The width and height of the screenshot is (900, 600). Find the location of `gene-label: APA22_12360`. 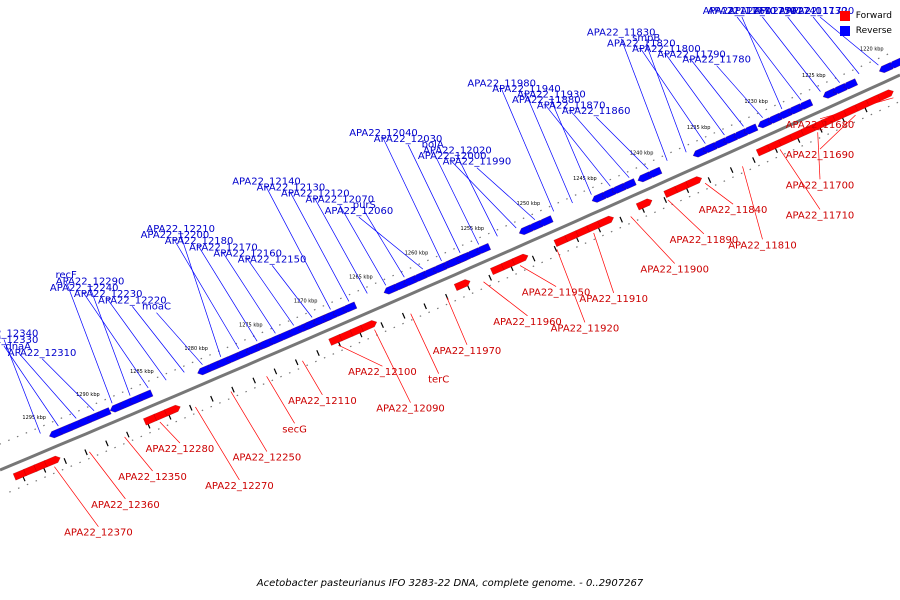

gene-label: APA22_12360 is located at coordinates (125, 505).